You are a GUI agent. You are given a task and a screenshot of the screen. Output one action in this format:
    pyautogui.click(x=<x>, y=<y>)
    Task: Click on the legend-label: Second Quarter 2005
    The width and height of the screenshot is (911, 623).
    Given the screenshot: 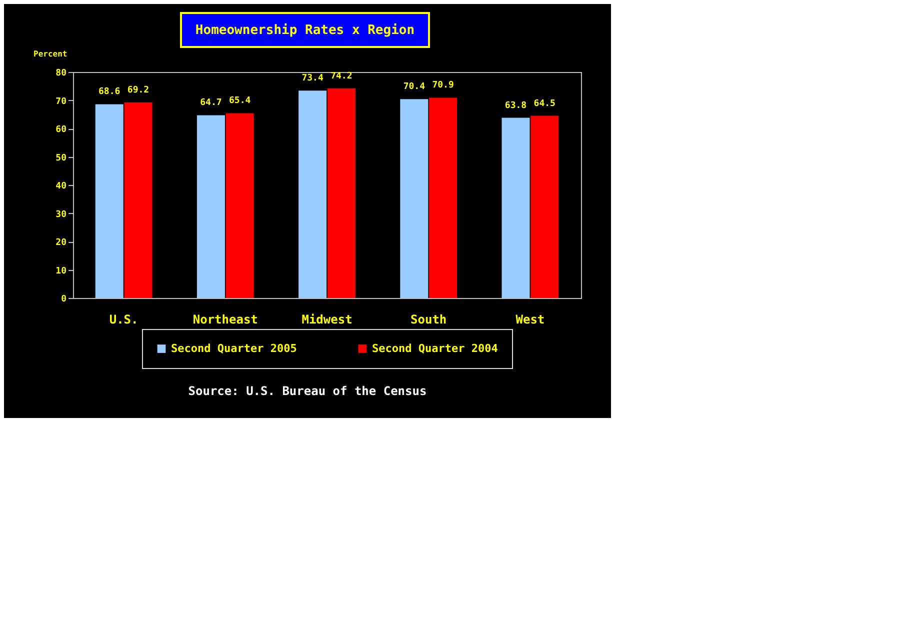 What is the action you would take?
    pyautogui.click(x=234, y=348)
    